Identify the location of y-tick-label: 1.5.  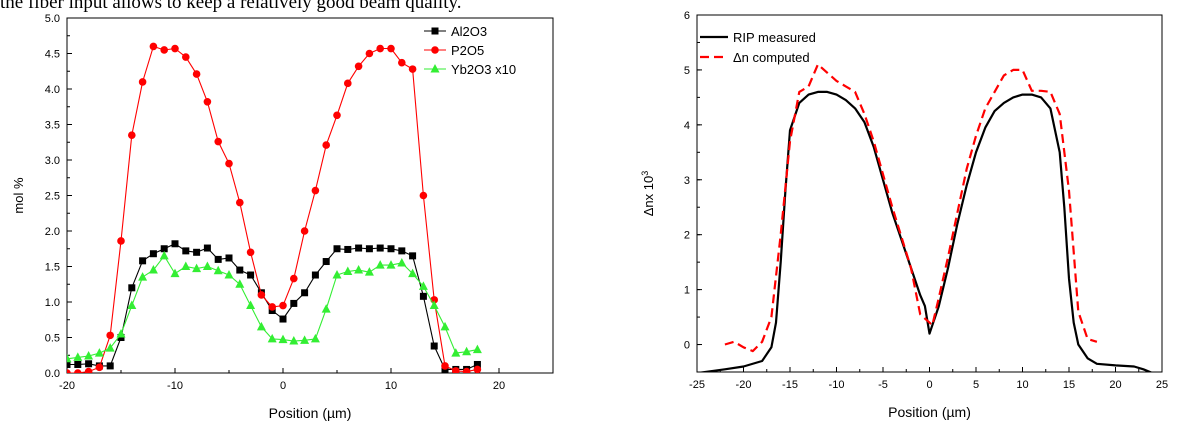
(52, 268).